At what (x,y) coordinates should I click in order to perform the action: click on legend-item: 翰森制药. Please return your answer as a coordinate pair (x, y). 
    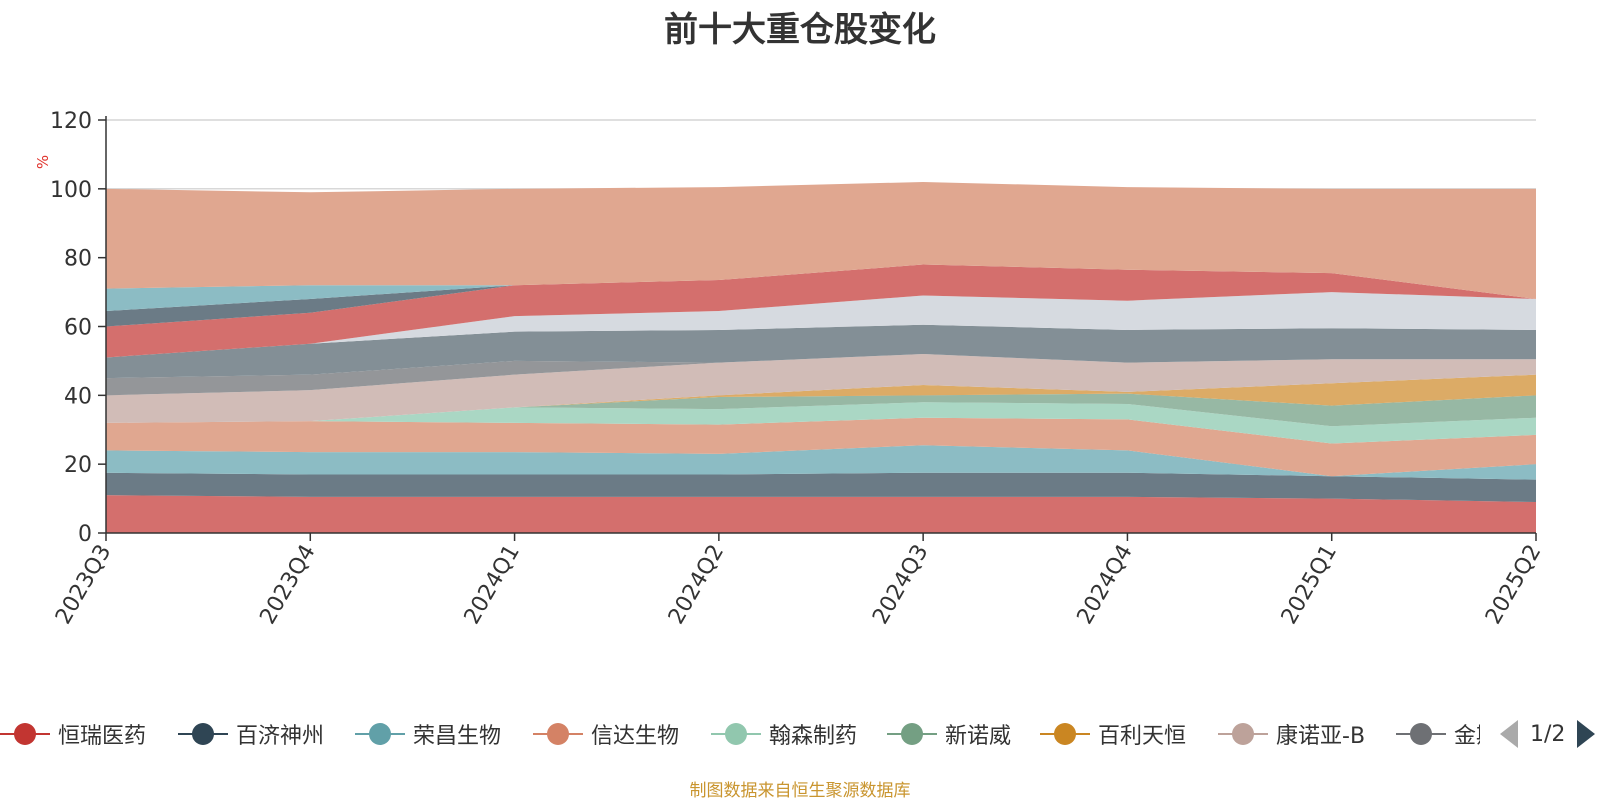
    Looking at the image, I should click on (784, 734).